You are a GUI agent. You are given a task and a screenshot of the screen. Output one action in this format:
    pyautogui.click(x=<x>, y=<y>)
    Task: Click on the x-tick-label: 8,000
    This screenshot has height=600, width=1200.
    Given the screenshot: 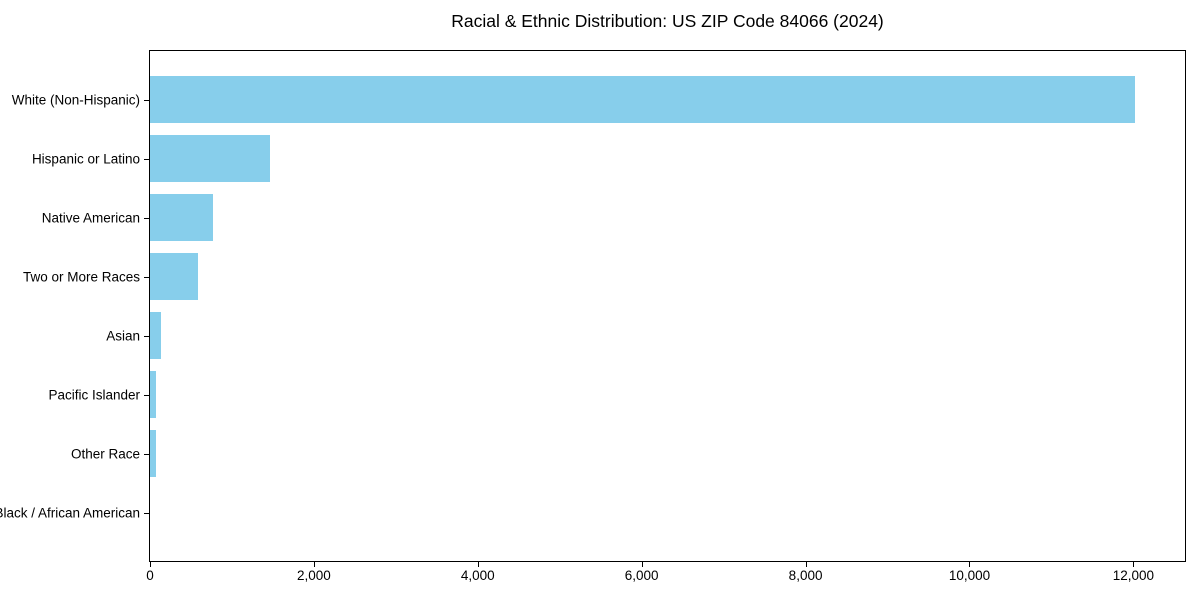 What is the action you would take?
    pyautogui.click(x=805, y=575)
    